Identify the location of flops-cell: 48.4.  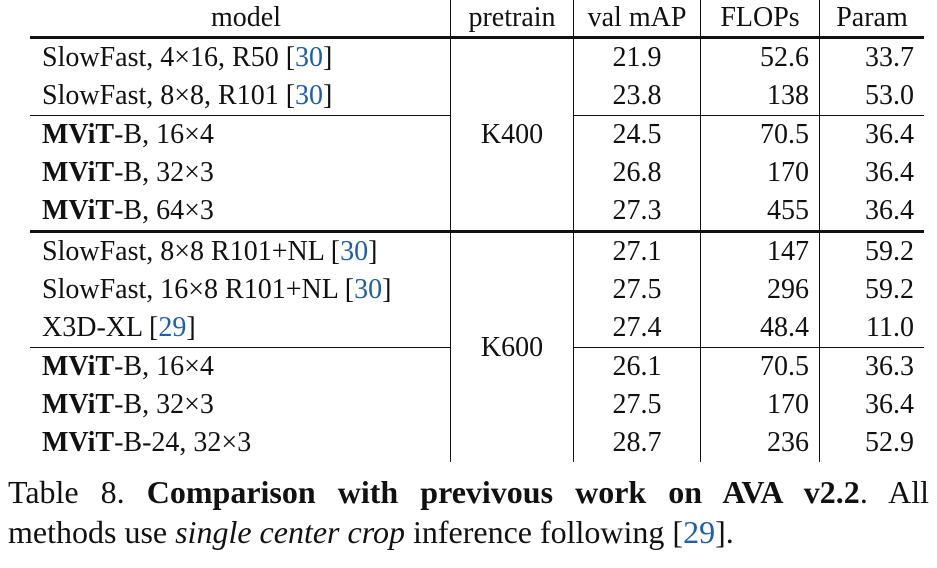
(760, 328).